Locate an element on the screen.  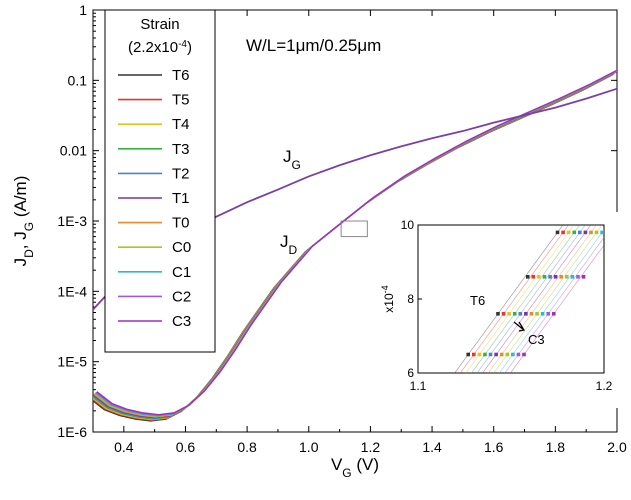
inset-line-t4 is located at coordinates (520, 299).